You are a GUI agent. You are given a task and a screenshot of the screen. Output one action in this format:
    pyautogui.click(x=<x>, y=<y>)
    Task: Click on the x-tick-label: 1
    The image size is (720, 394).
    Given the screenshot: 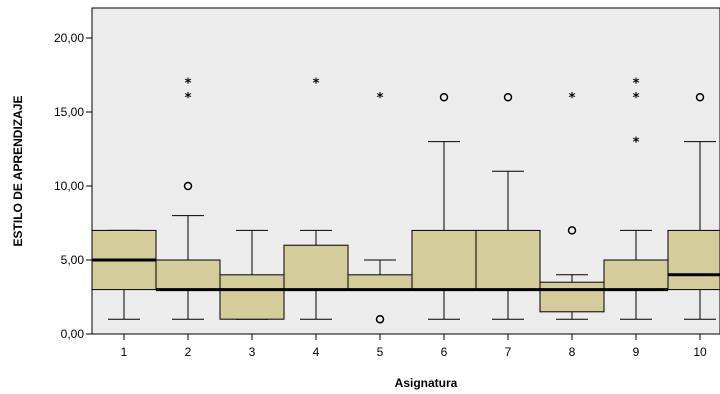 What is the action you would take?
    pyautogui.click(x=124, y=352)
    